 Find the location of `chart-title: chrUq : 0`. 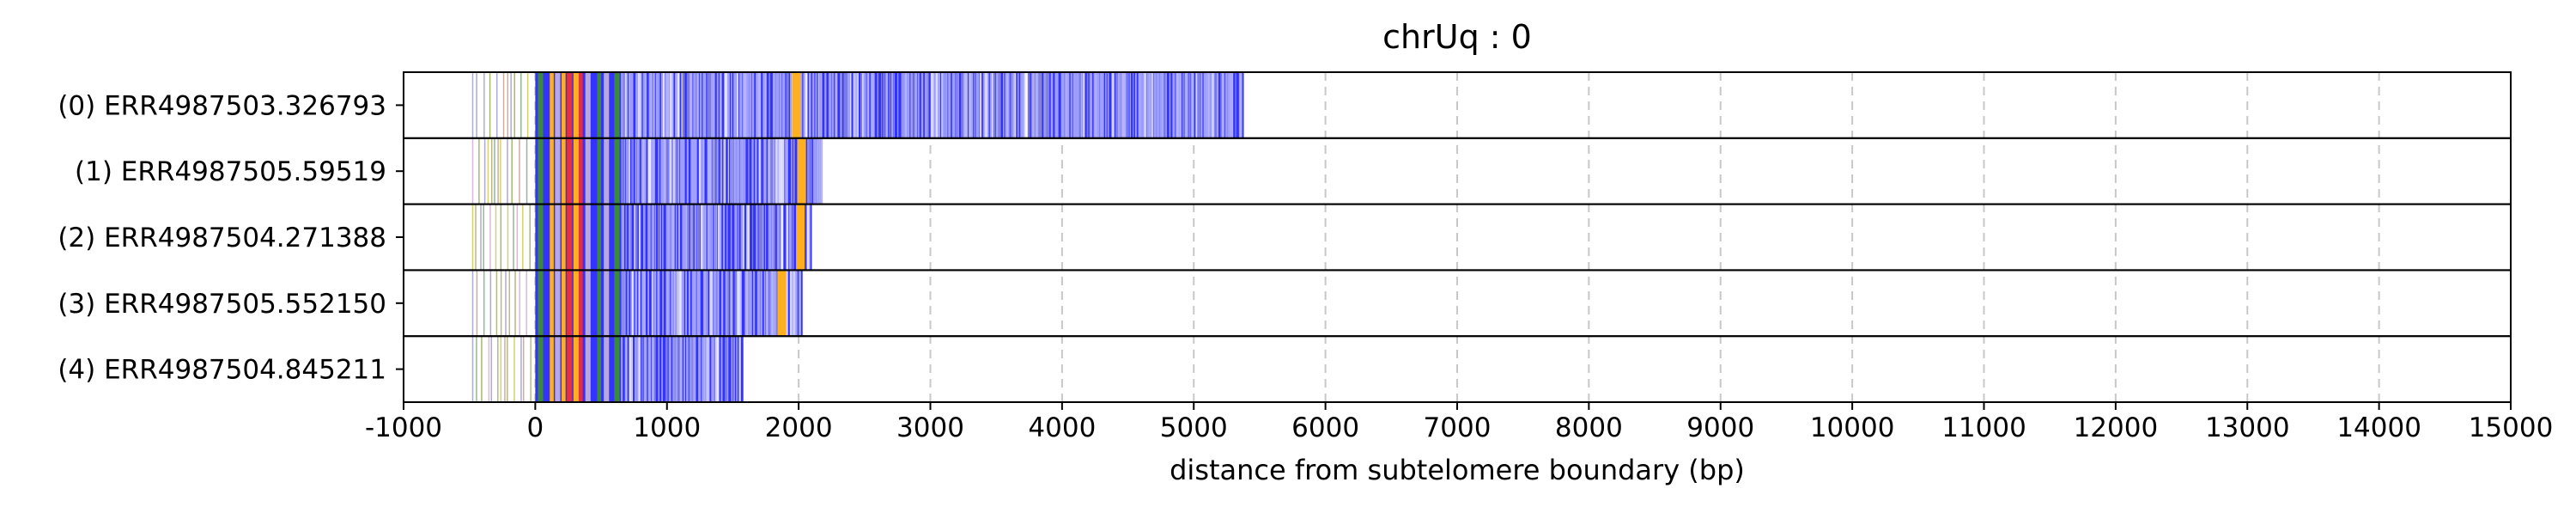

chart-title: chrUq : 0 is located at coordinates (1457, 37).